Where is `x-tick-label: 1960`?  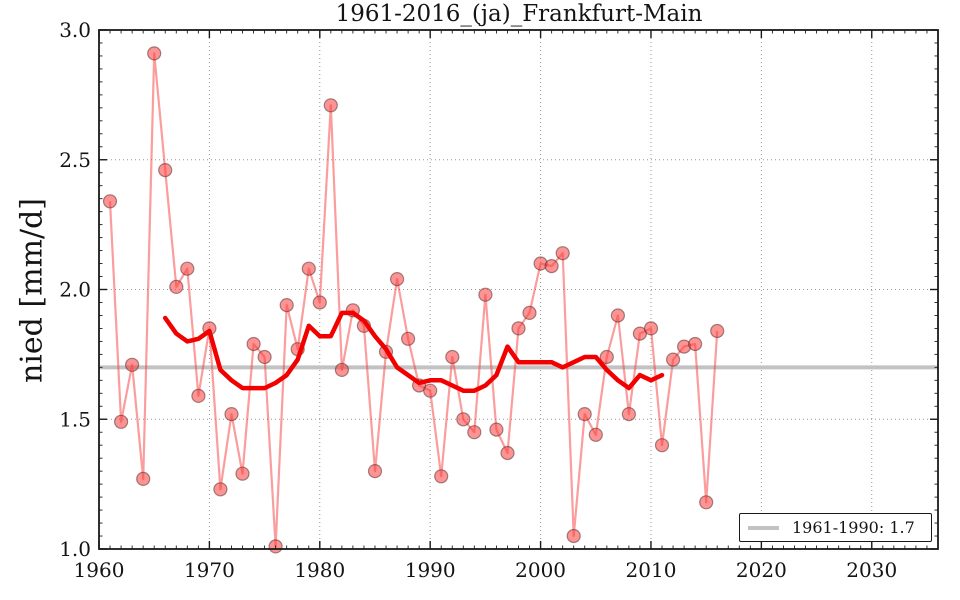
x-tick-label: 1960 is located at coordinates (99, 570).